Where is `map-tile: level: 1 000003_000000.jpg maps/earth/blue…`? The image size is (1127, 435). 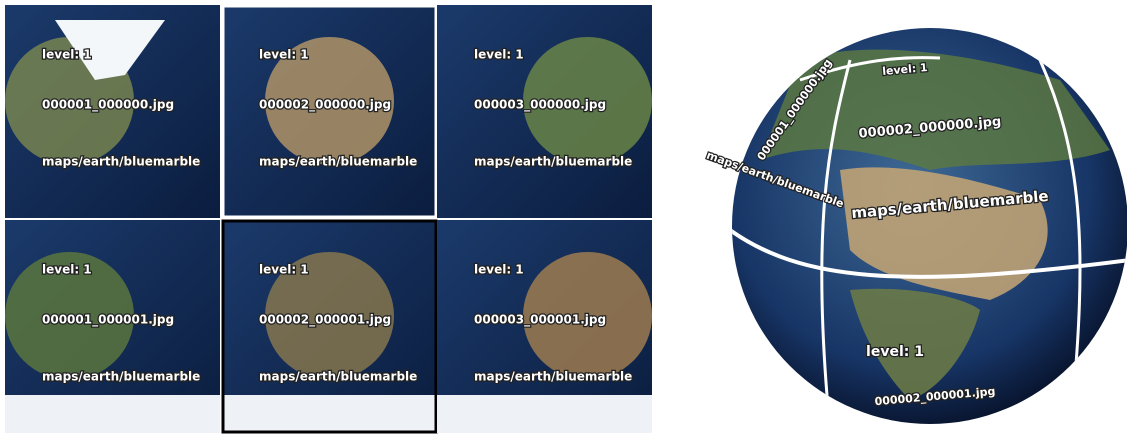 map-tile: level: 1 000003_000000.jpg maps/earth/blue… is located at coordinates (544, 111).